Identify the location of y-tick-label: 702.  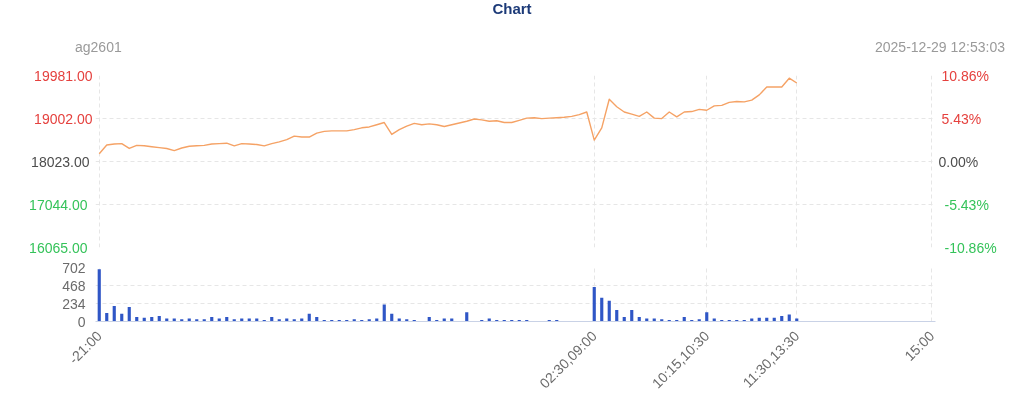
(74, 267).